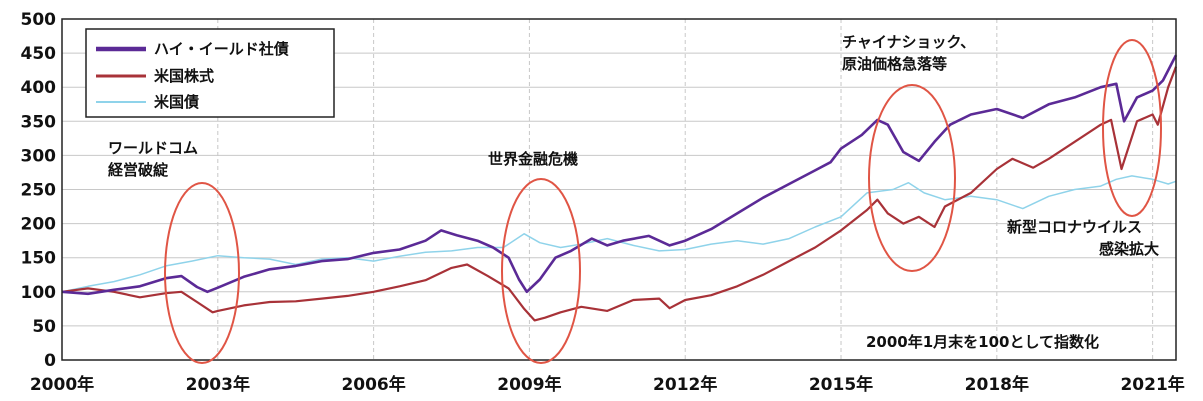 The height and width of the screenshot is (401, 1203). I want to click on annotation-worldcom-line1: ワールドコム, so click(153, 148).